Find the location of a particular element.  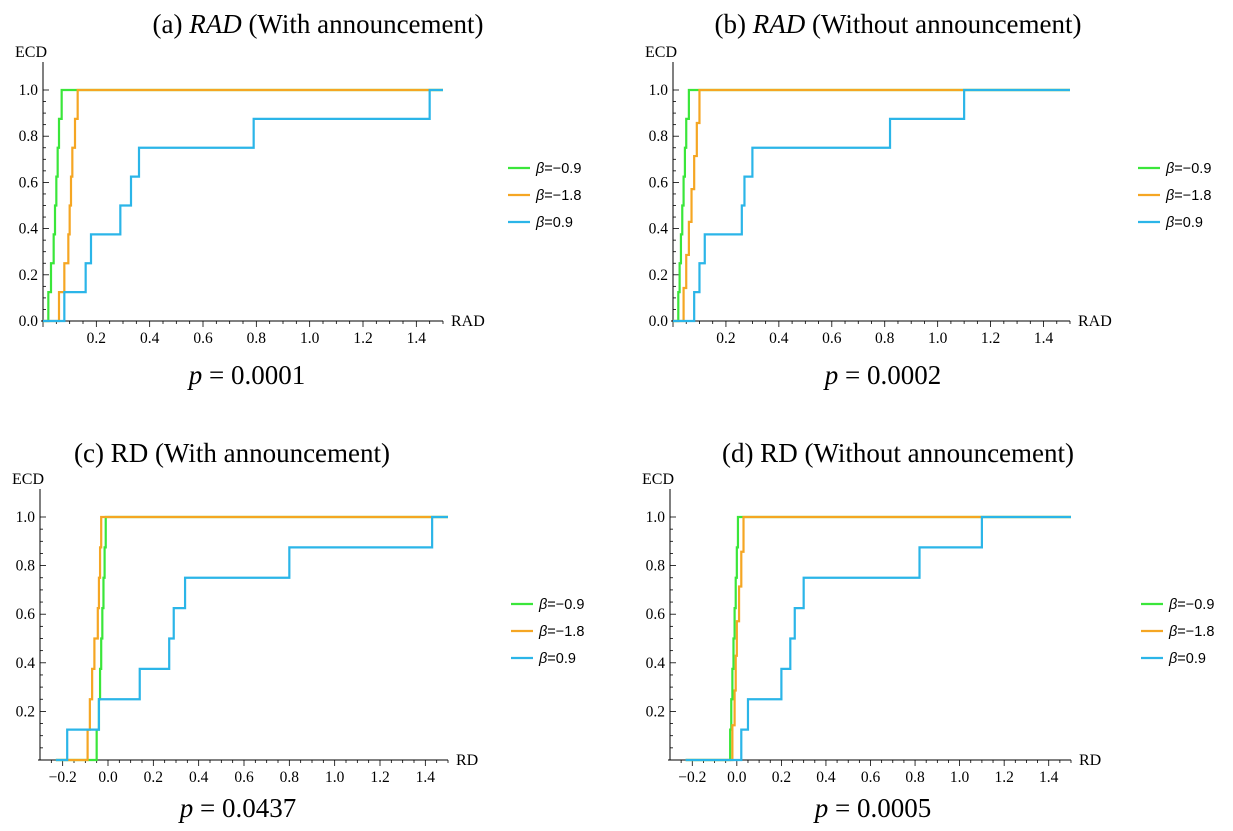

chart-title: (b) RAD (Without announcement) is located at coordinates (897, 24).